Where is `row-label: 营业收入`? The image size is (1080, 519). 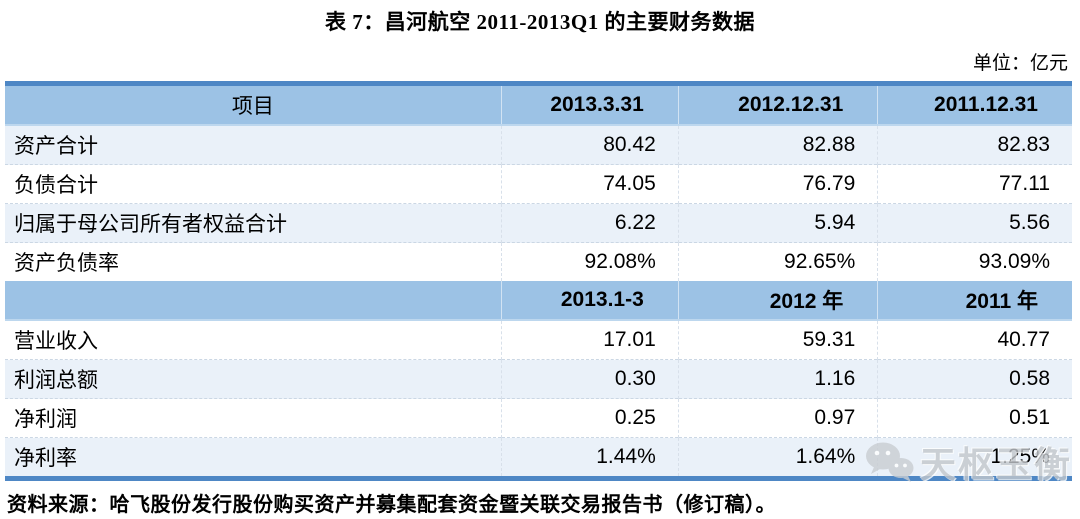 row-label: 营业收入 is located at coordinates (253, 339).